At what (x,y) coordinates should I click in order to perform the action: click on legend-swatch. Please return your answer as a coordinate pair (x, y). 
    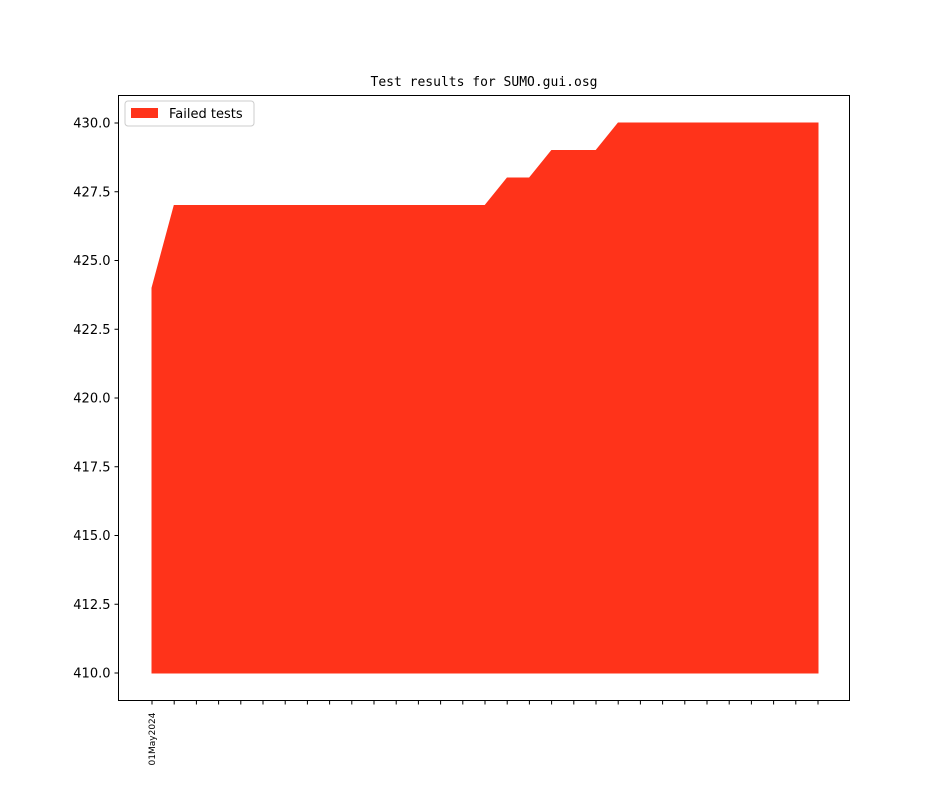
    Looking at the image, I should click on (144, 113).